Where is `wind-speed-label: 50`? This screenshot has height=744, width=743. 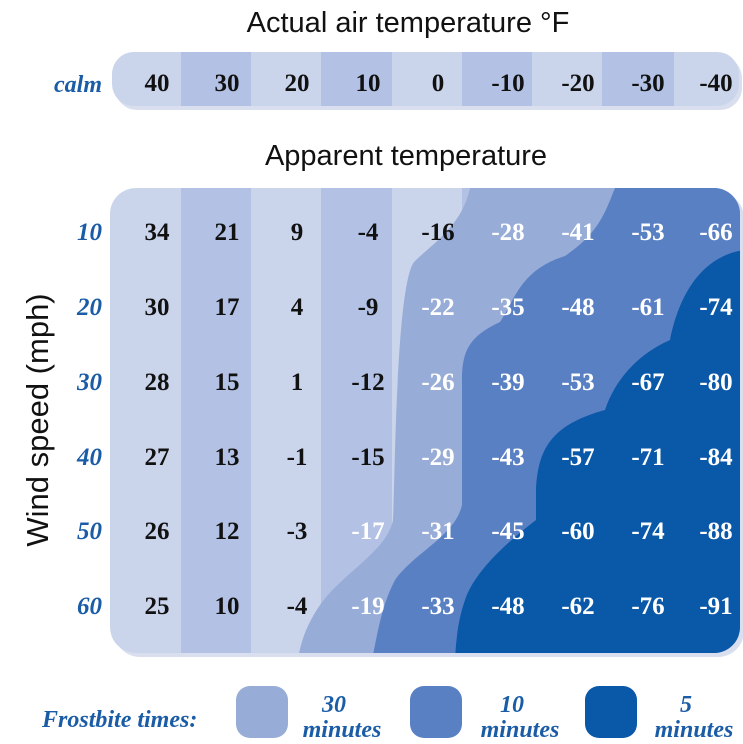 wind-speed-label: 50 is located at coordinates (90, 531).